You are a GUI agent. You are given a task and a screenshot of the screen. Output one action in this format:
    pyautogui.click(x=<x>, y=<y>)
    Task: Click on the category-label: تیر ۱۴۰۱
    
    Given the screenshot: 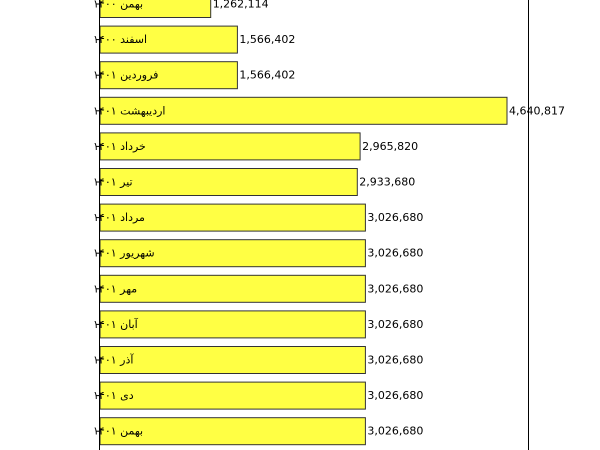 What is the action you would take?
    pyautogui.click(x=113, y=182)
    